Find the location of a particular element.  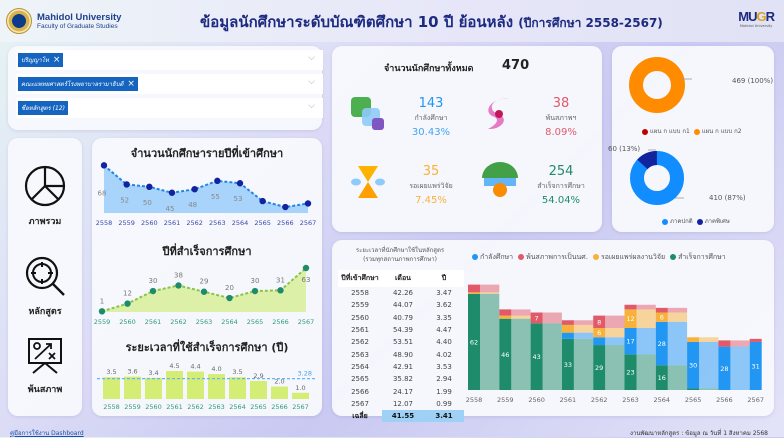

stat-percent: 8.09% is located at coordinates (561, 132).